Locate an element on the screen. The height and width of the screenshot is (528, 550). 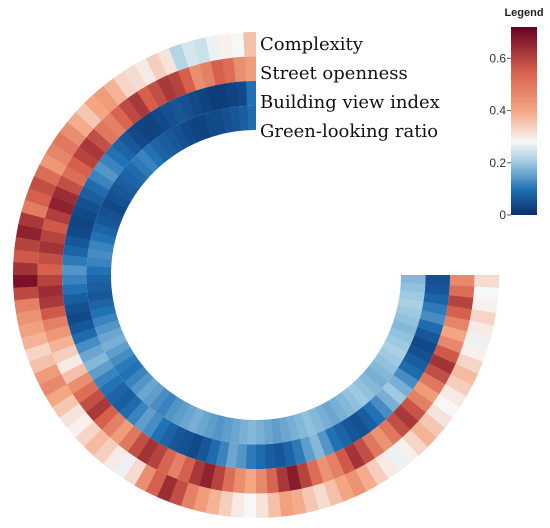
legend-title: Legend is located at coordinates (523, 13).